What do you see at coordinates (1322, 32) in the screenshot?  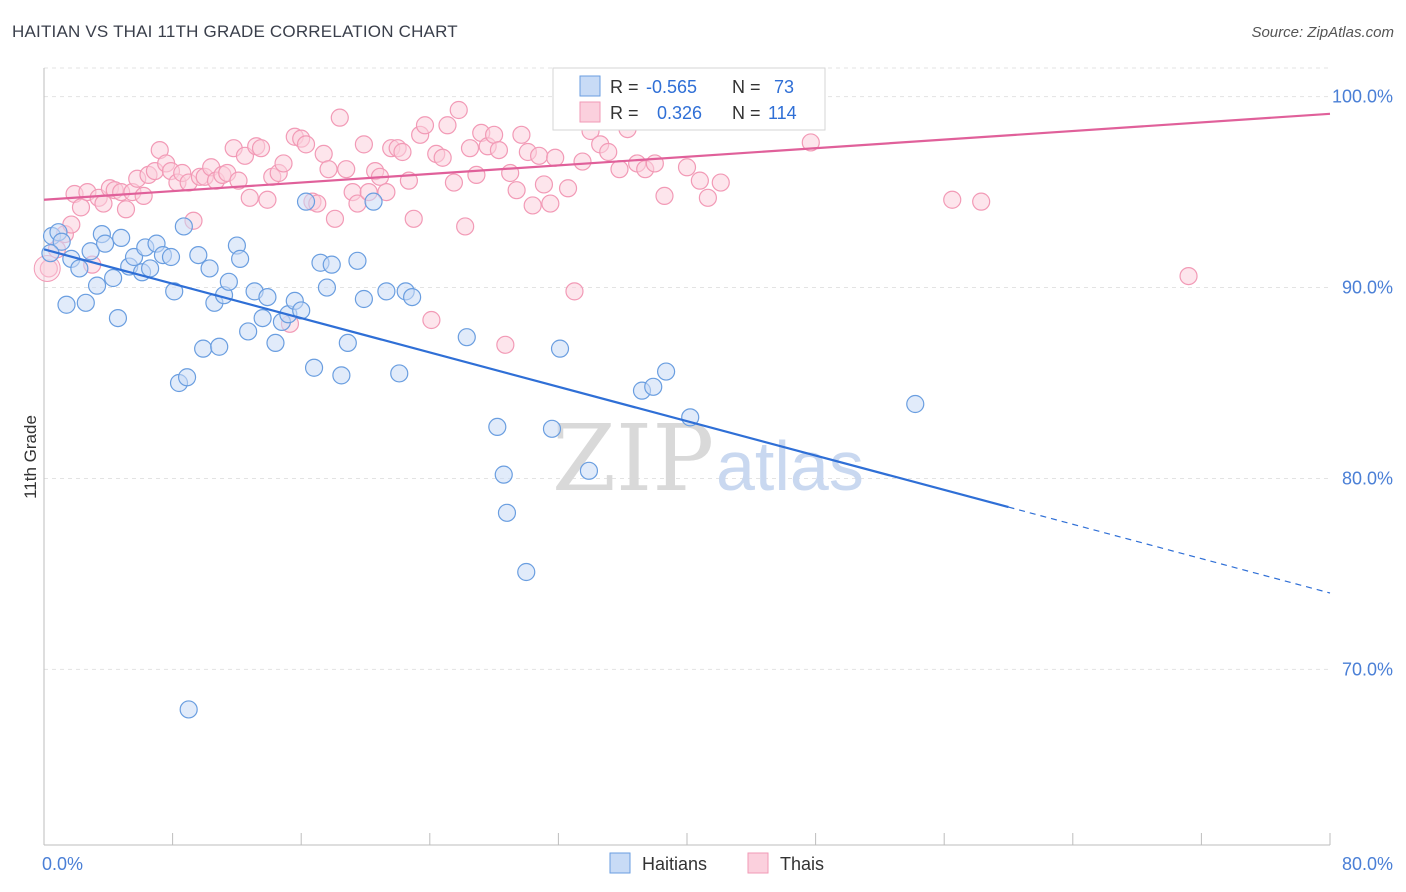 I see `source-label: Source: ZipAtlas.com` at bounding box center [1322, 32].